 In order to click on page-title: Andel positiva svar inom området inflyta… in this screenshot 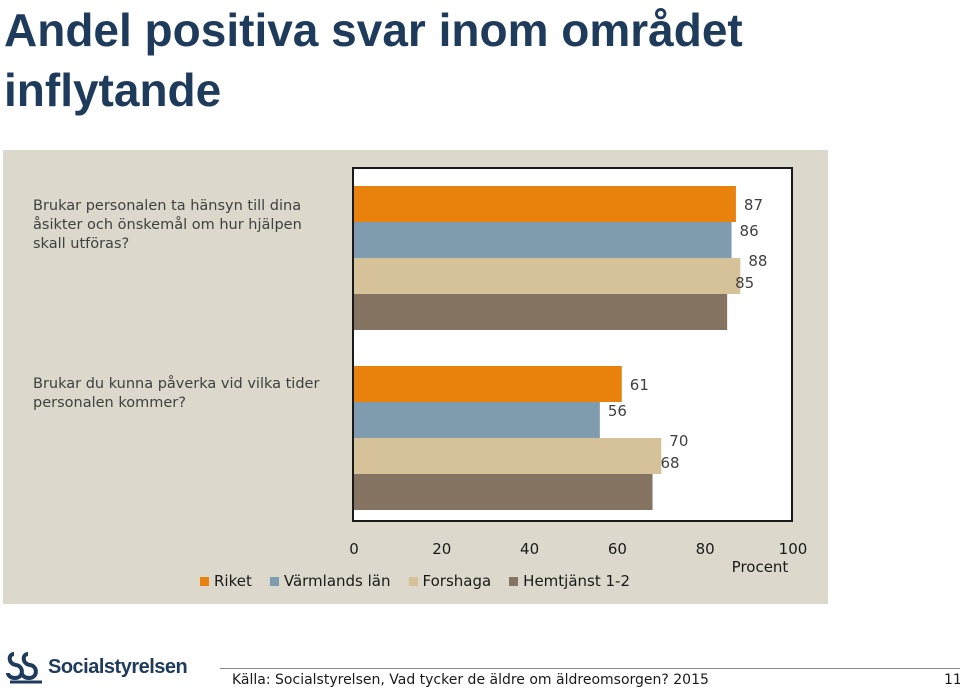, I will do `click(373, 60)`.